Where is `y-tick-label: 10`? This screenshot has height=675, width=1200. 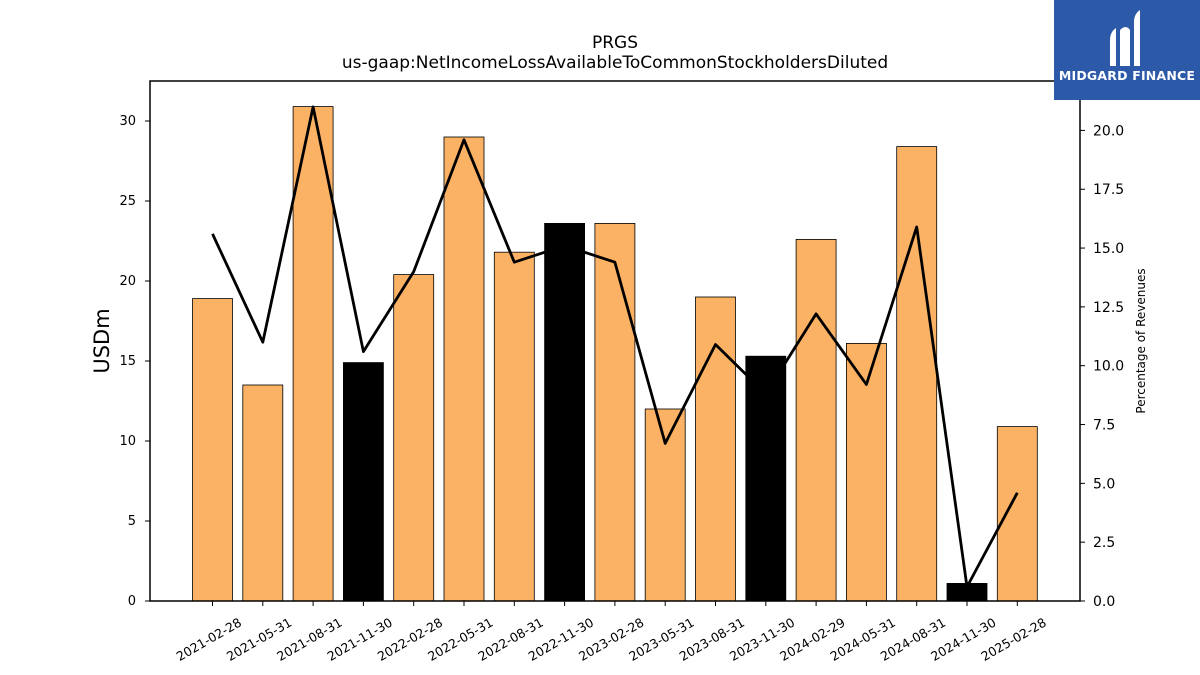 y-tick-label: 10 is located at coordinates (127, 441).